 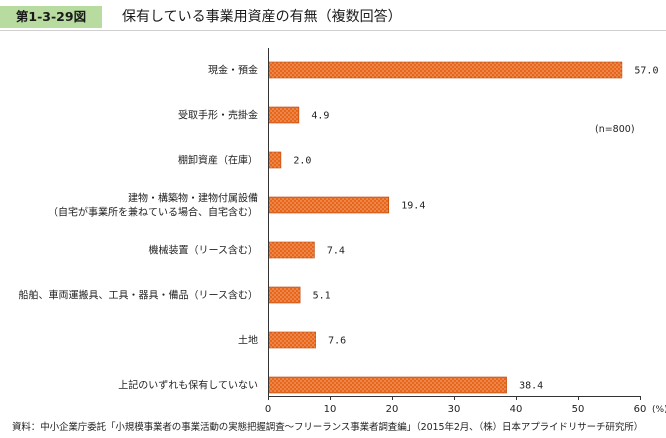 I want to click on x-tick-label-5: 50, so click(x=578, y=409).